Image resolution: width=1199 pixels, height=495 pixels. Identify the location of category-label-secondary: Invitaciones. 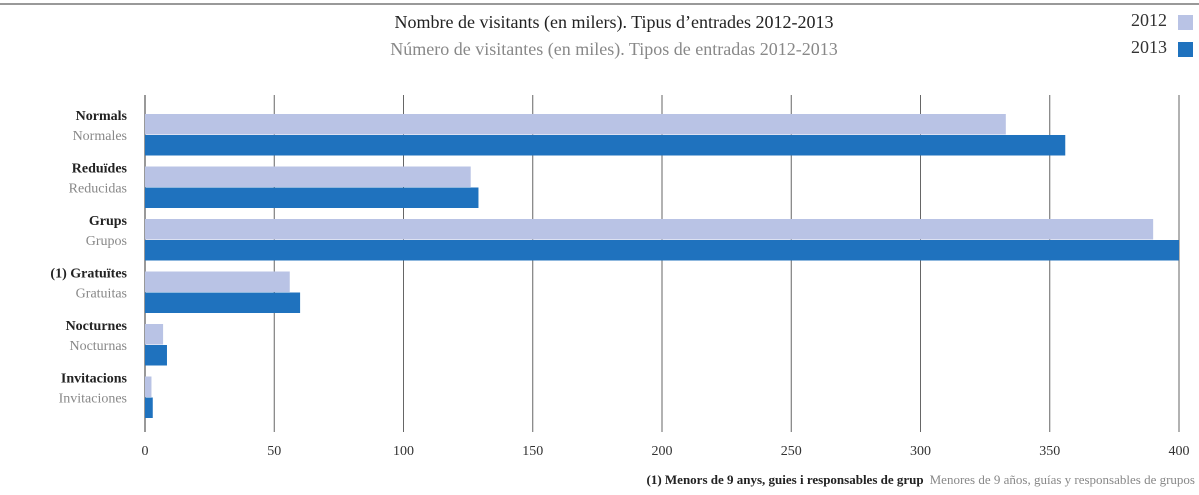
(93, 399).